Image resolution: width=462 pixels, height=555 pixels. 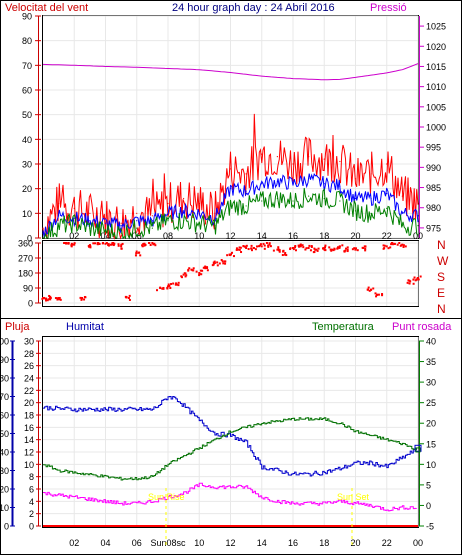 I want to click on humidity-axis-tick-label: 90, so click(x=4, y=360).